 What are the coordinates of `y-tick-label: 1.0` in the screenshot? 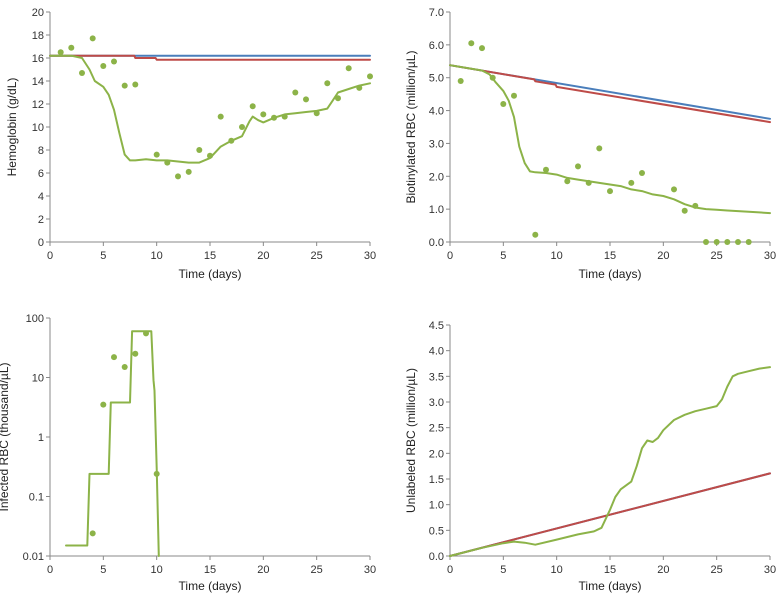 It's located at (436, 210).